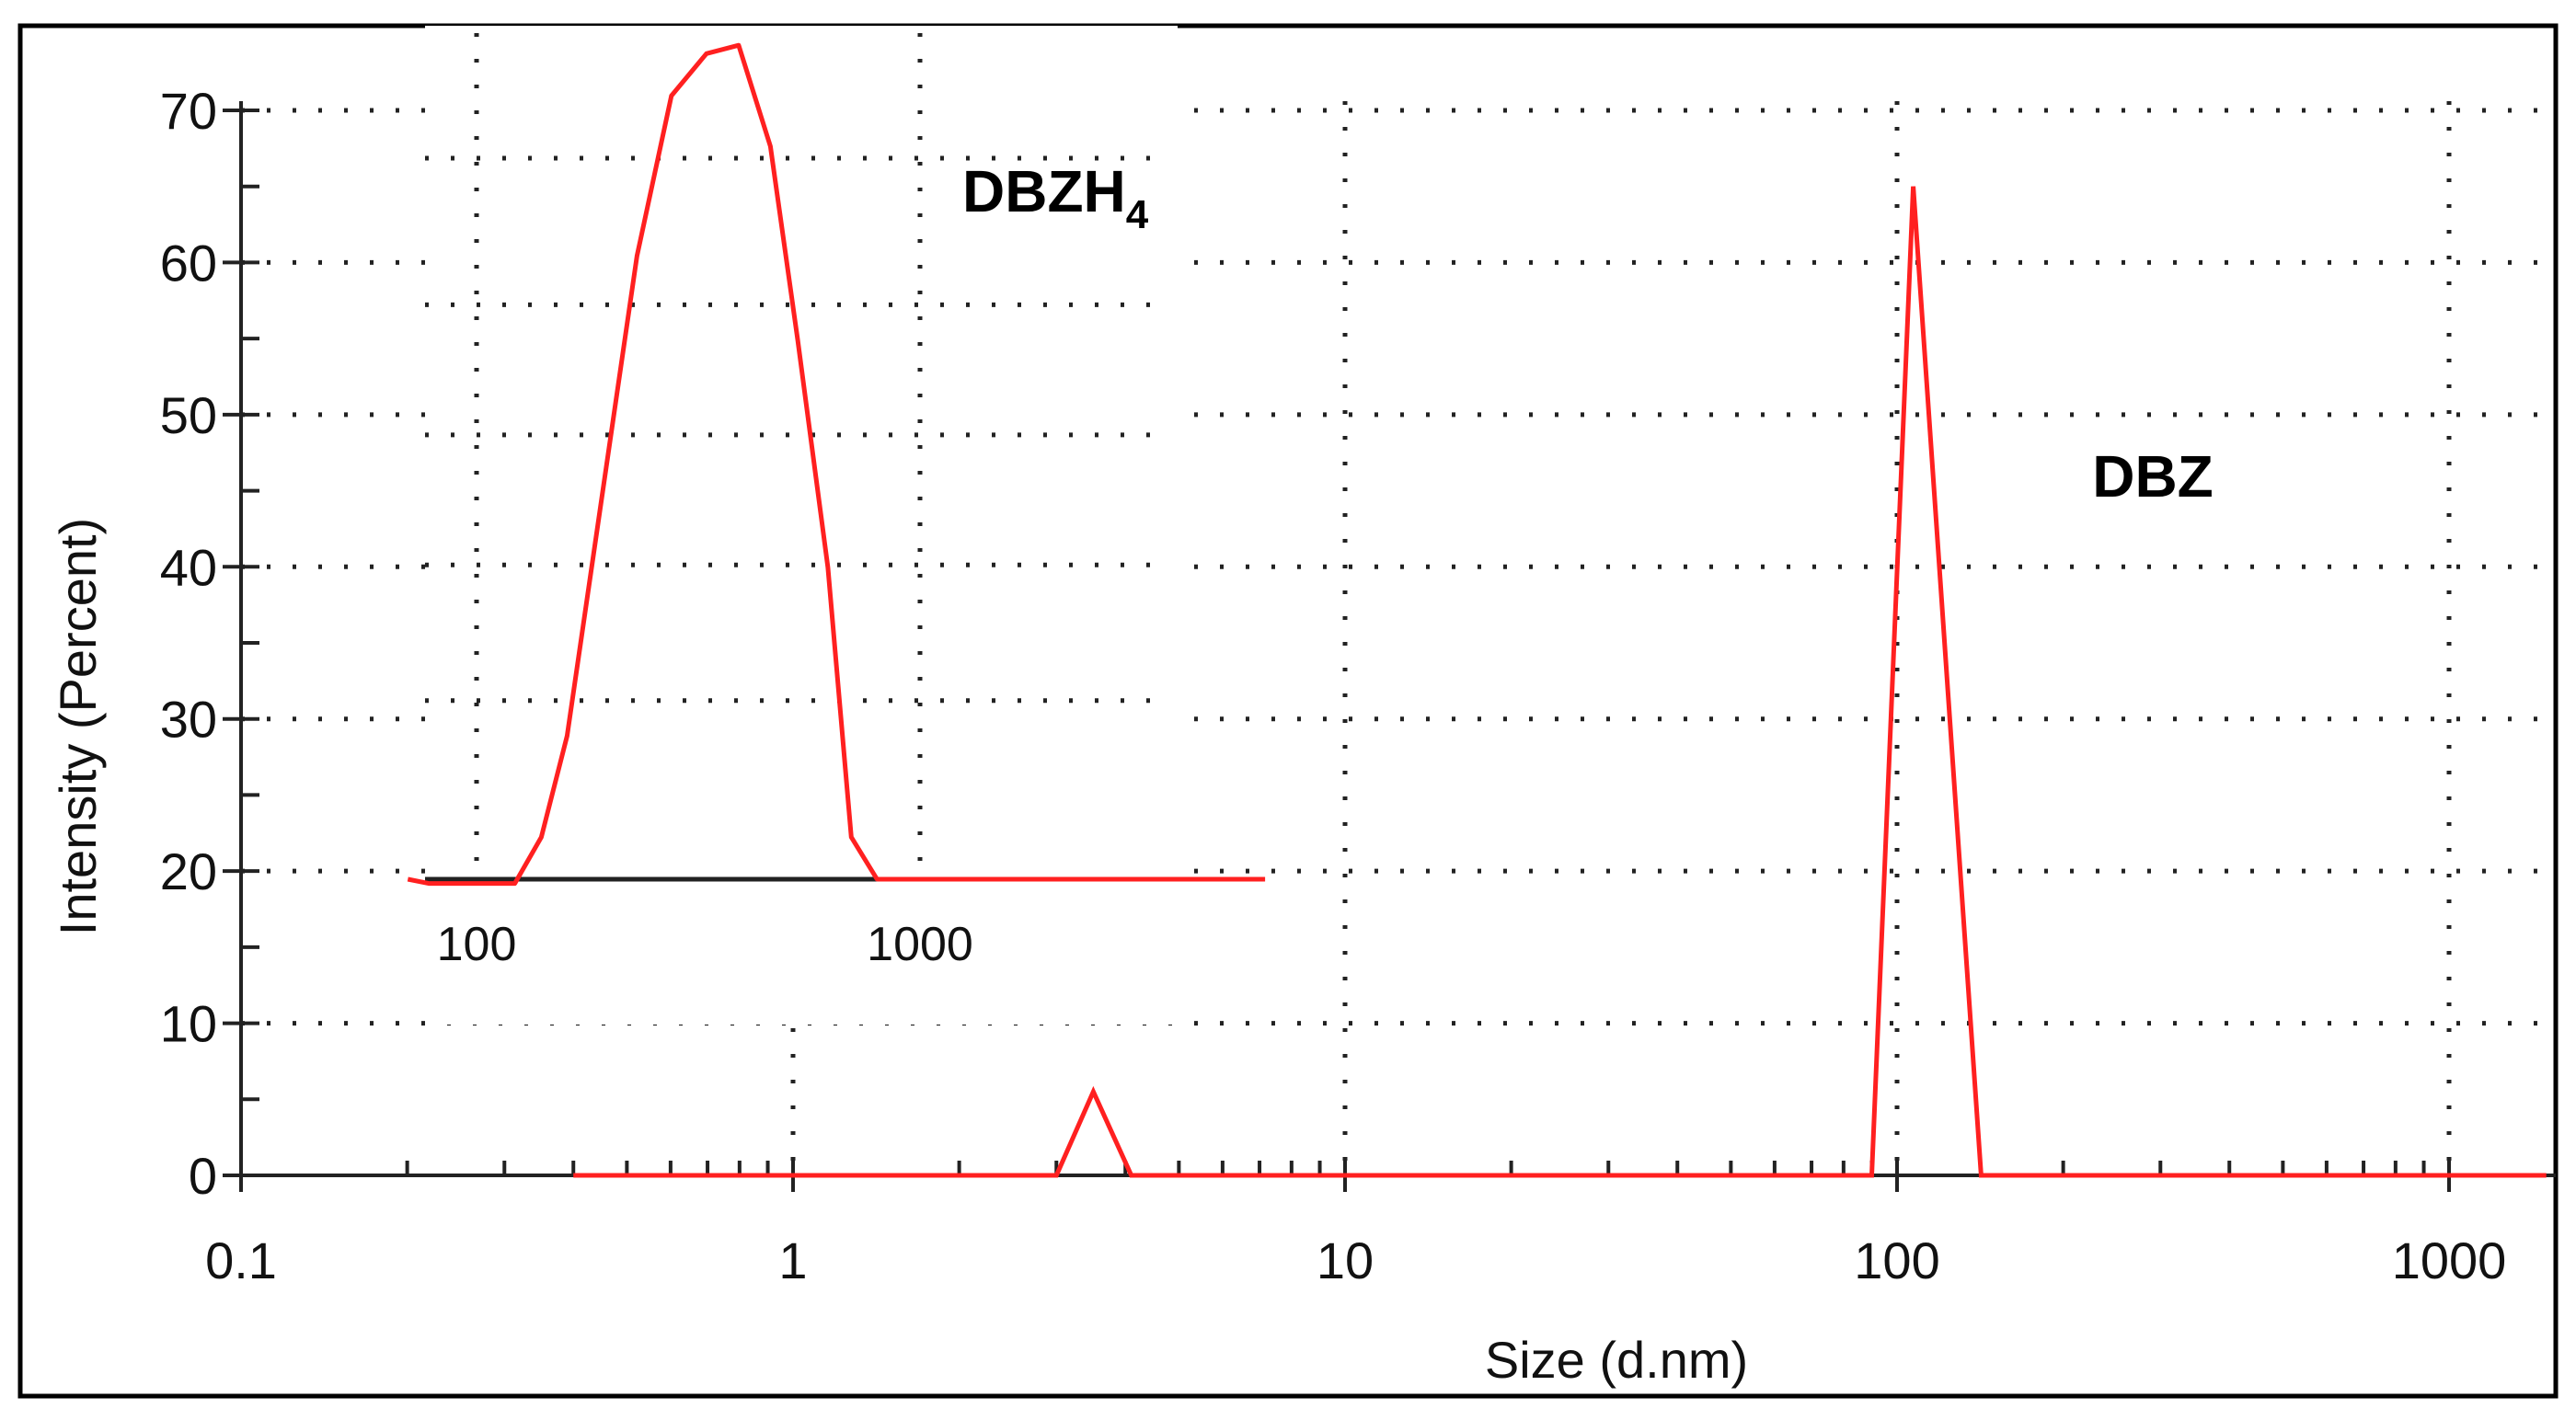  What do you see at coordinates (78, 727) in the screenshot?
I see `y-axis-title: Intensity (Percent)` at bounding box center [78, 727].